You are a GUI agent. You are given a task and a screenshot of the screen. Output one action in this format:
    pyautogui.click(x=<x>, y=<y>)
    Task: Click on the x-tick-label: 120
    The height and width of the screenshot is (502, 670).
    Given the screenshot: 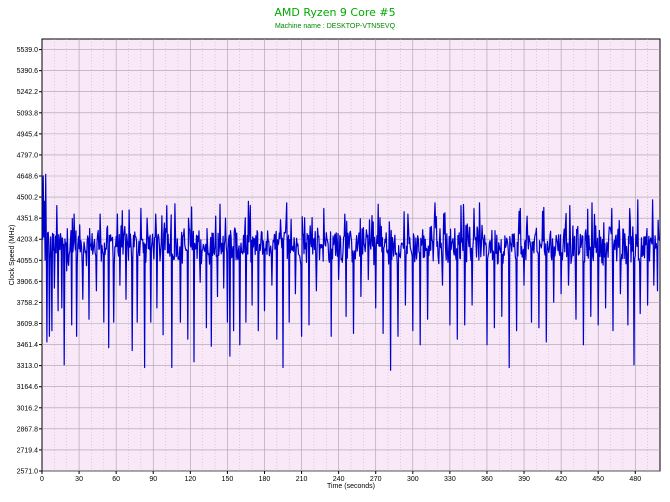 What is the action you would take?
    pyautogui.click(x=190, y=479)
    